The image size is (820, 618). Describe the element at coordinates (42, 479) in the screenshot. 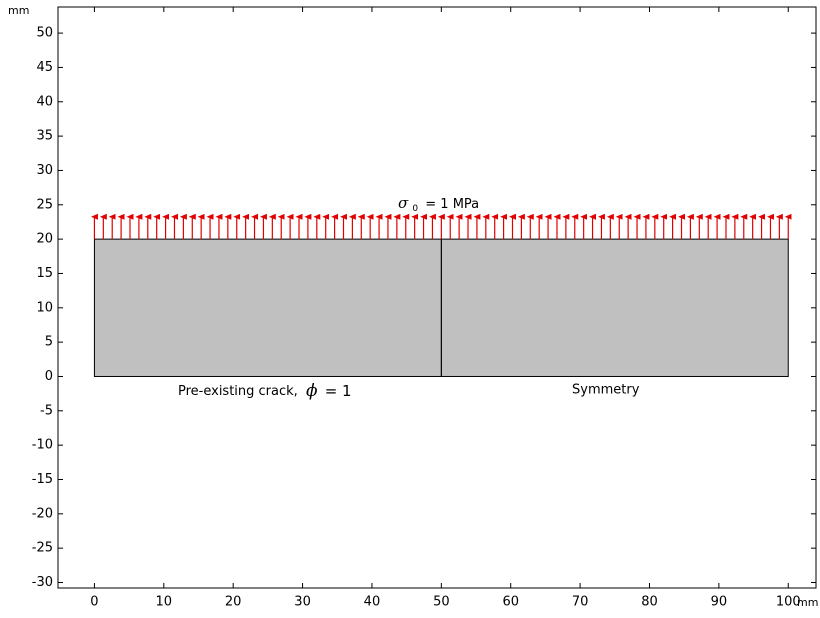

I see `y-tick-label: -15` at that location.